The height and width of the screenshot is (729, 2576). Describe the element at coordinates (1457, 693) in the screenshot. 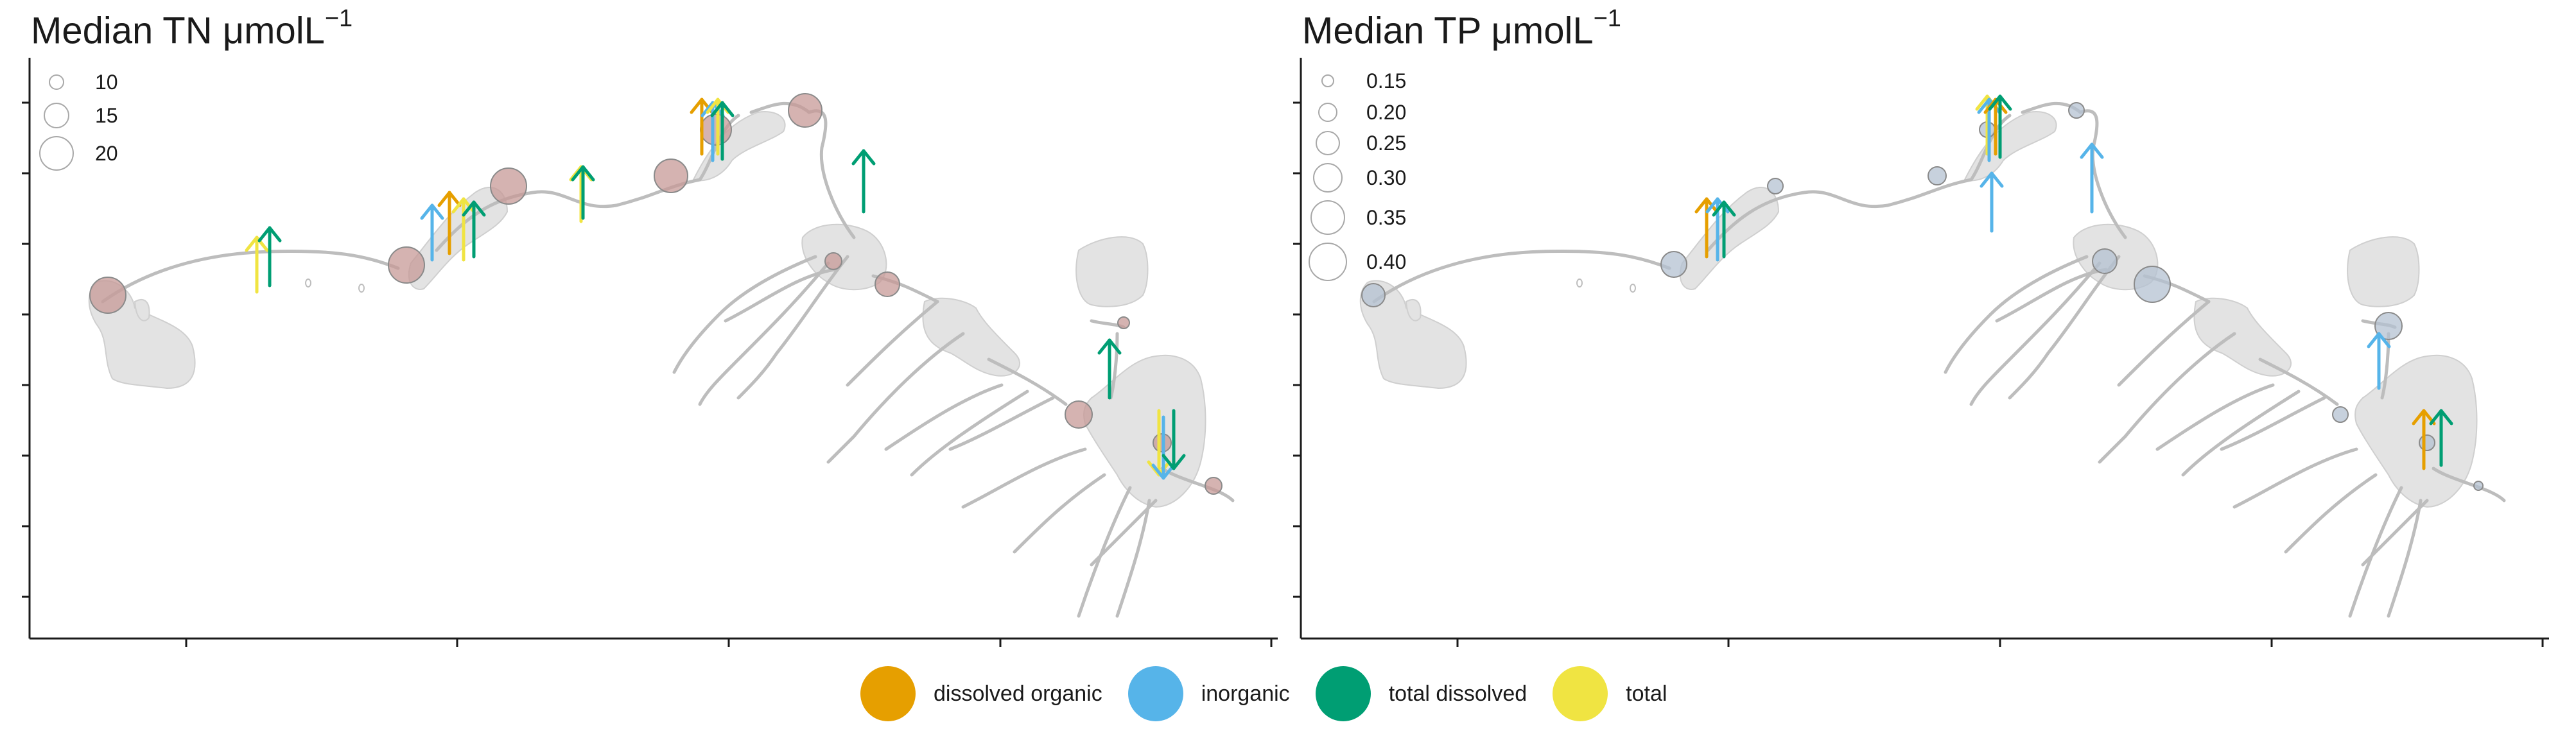

I see `legend-label: total dissolved` at that location.